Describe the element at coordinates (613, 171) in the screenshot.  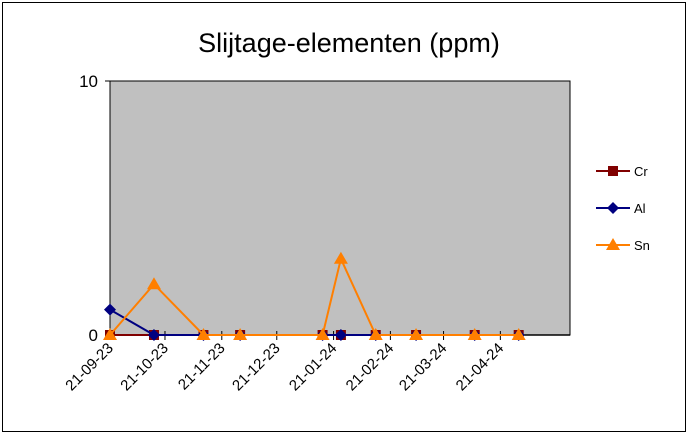
I see `legend-marker-cr` at that location.